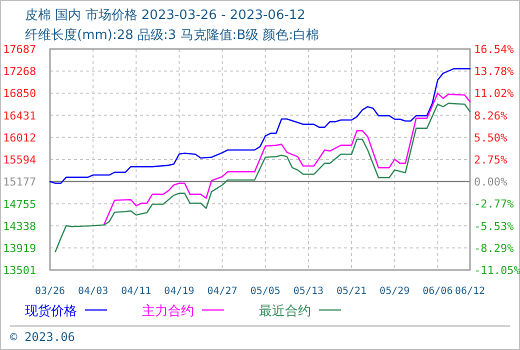 This screenshot has width=520, height=350. What do you see at coordinates (395, 291) in the screenshot?
I see `x-tick-label: 05/29` at bounding box center [395, 291].